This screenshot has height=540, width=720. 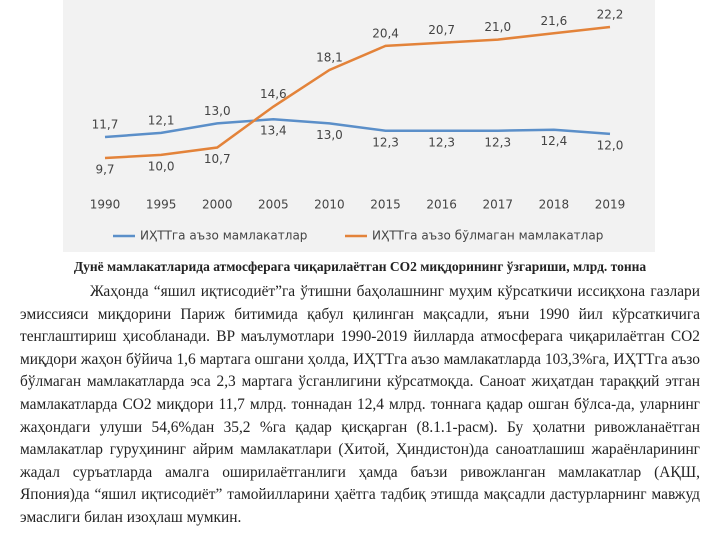 What do you see at coordinates (554, 141) in the screenshot?
I see `data-label: 12,4` at bounding box center [554, 141].